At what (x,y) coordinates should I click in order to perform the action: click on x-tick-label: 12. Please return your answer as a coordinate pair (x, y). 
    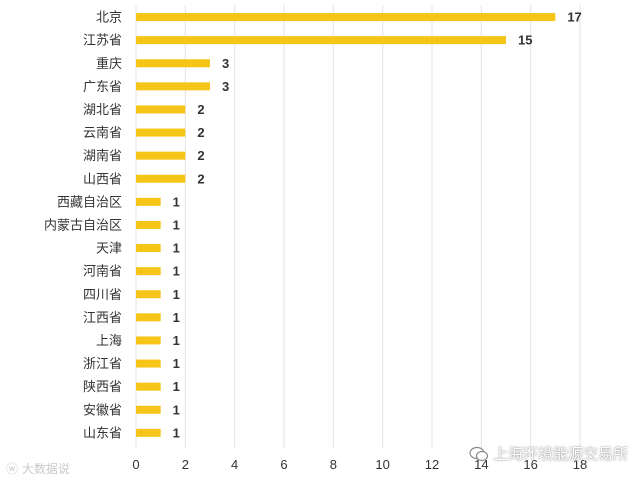
    Looking at the image, I should click on (432, 464).